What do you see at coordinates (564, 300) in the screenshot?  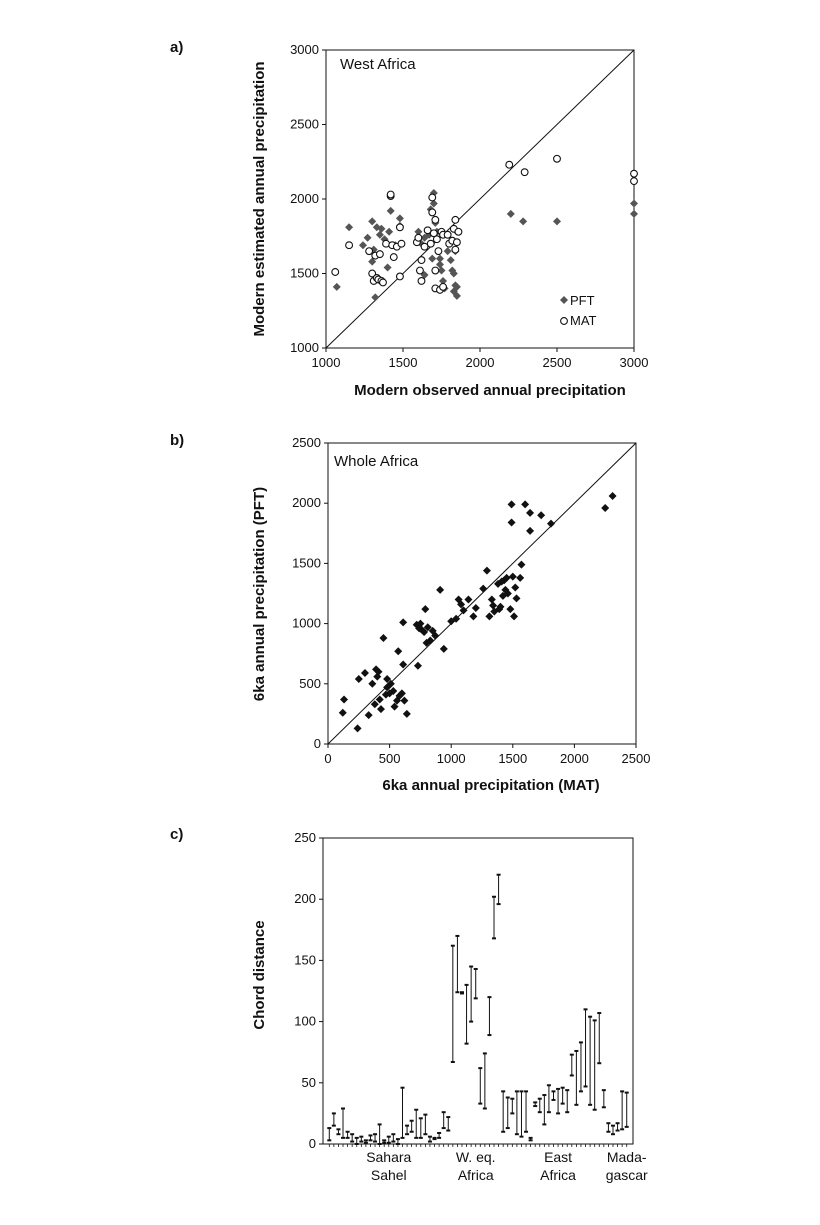 I see `legend-pft-marker` at bounding box center [564, 300].